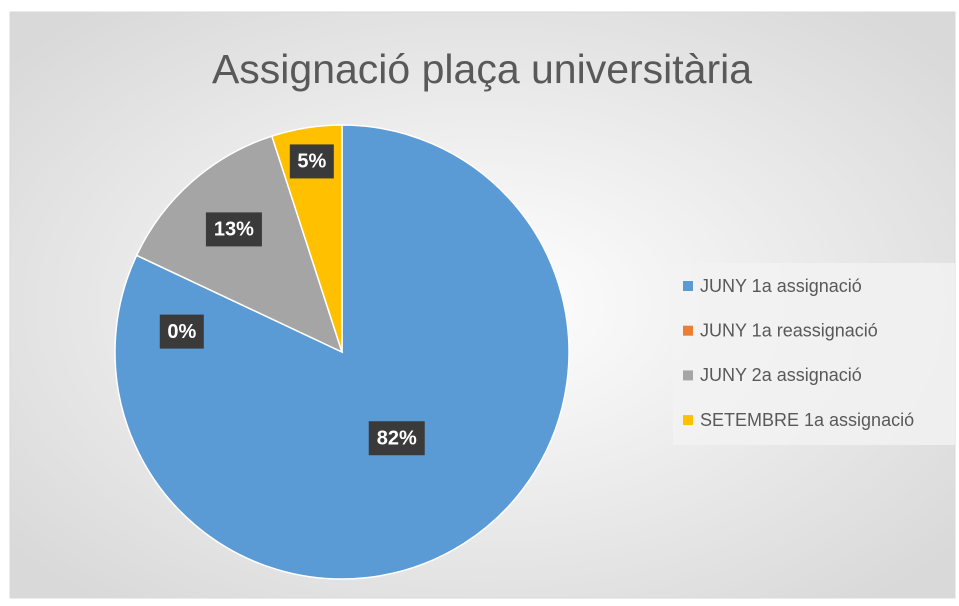 This screenshot has width=959, height=606. I want to click on legend-box, so click(814, 354).